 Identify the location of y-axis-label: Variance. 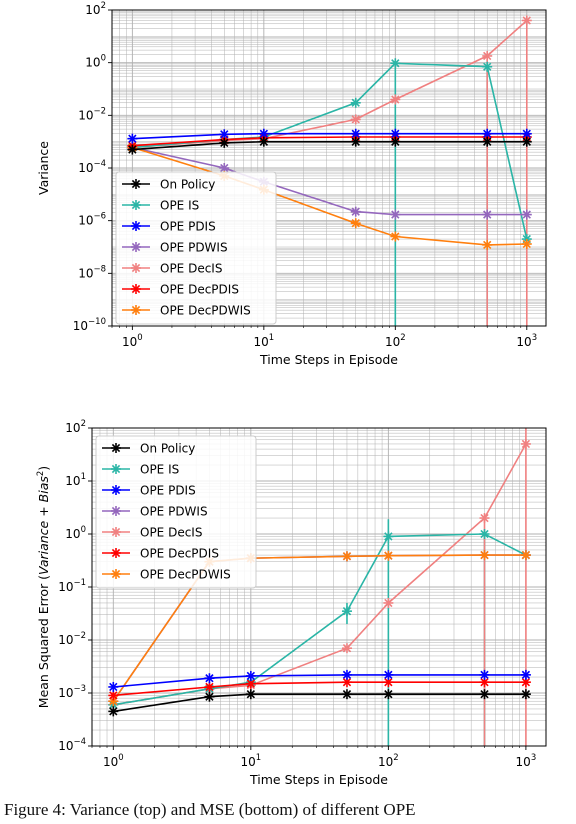
(43, 168).